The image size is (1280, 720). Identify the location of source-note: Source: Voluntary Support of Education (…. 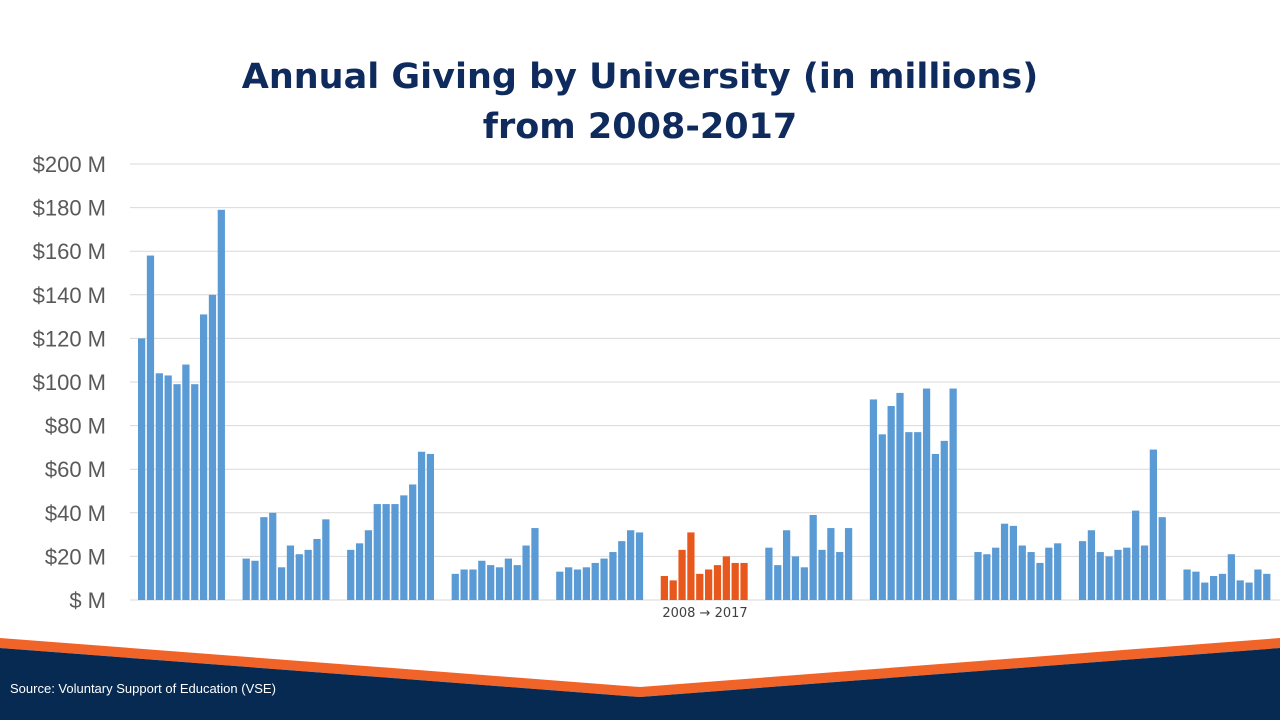
(143, 688).